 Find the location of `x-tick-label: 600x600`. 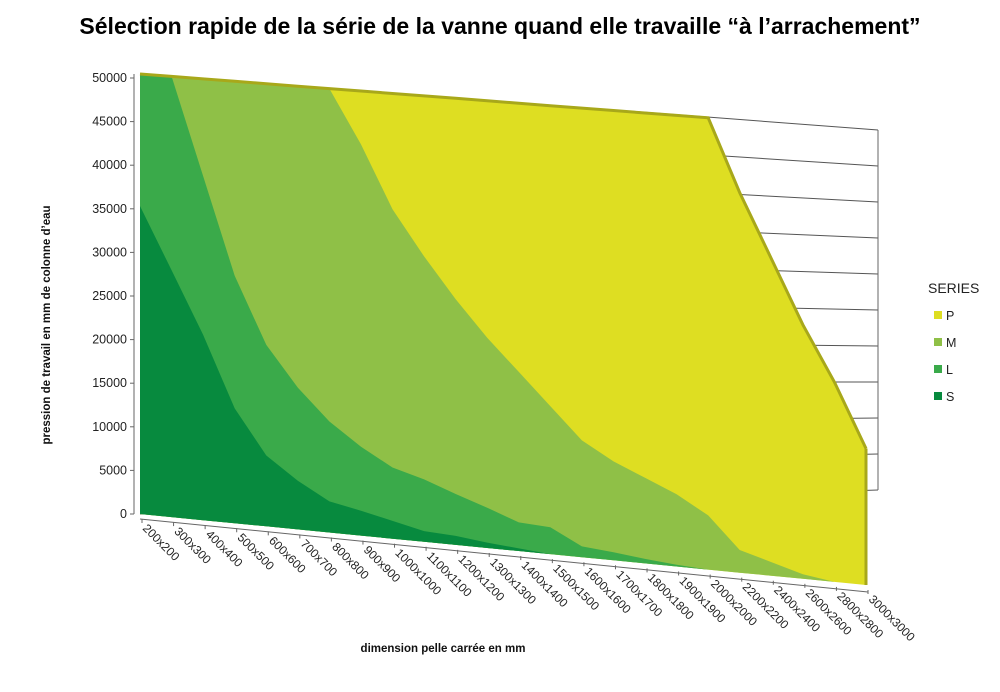

x-tick-label: 600x600 is located at coordinates (287, 555).